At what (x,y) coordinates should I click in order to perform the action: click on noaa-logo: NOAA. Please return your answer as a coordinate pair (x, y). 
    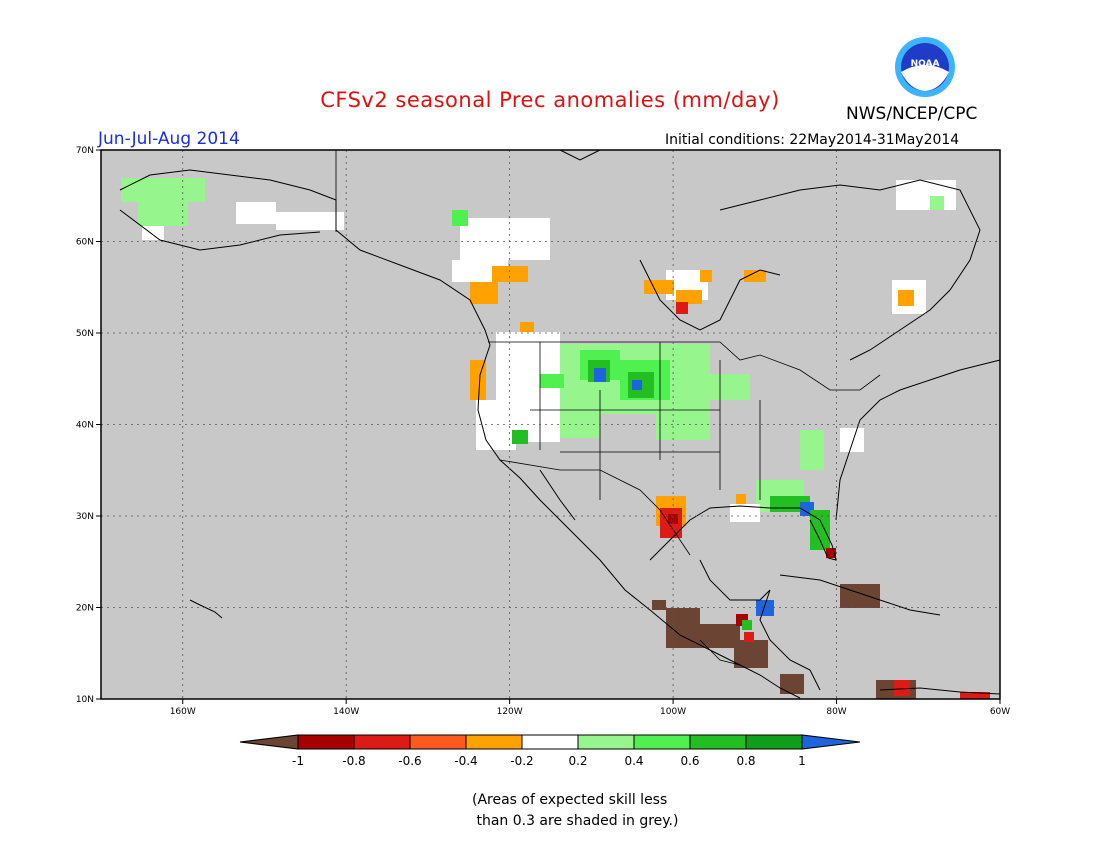
    Looking at the image, I should click on (925, 67).